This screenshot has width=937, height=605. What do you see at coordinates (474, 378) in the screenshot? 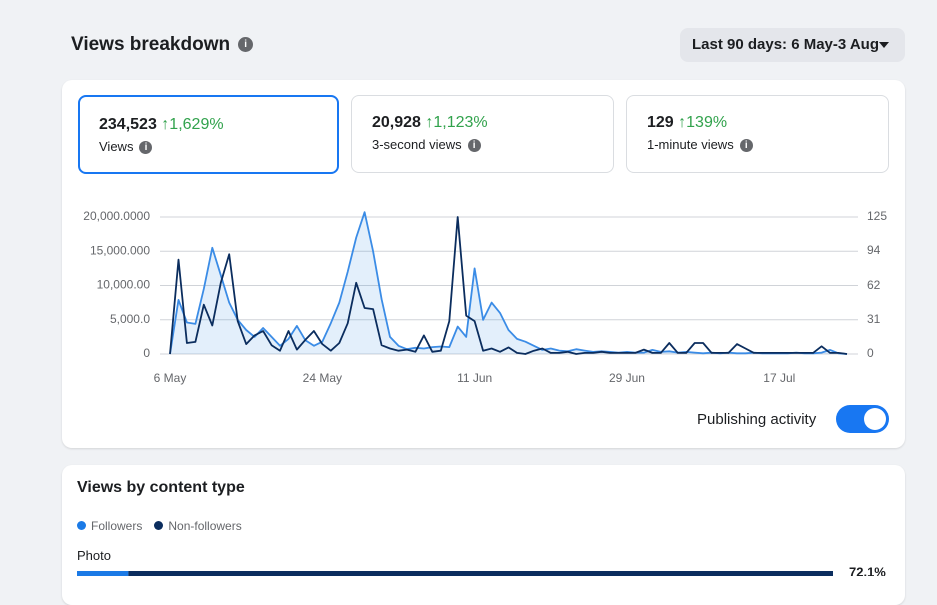
I see `x-tick-label: 11 Jun` at bounding box center [474, 378].